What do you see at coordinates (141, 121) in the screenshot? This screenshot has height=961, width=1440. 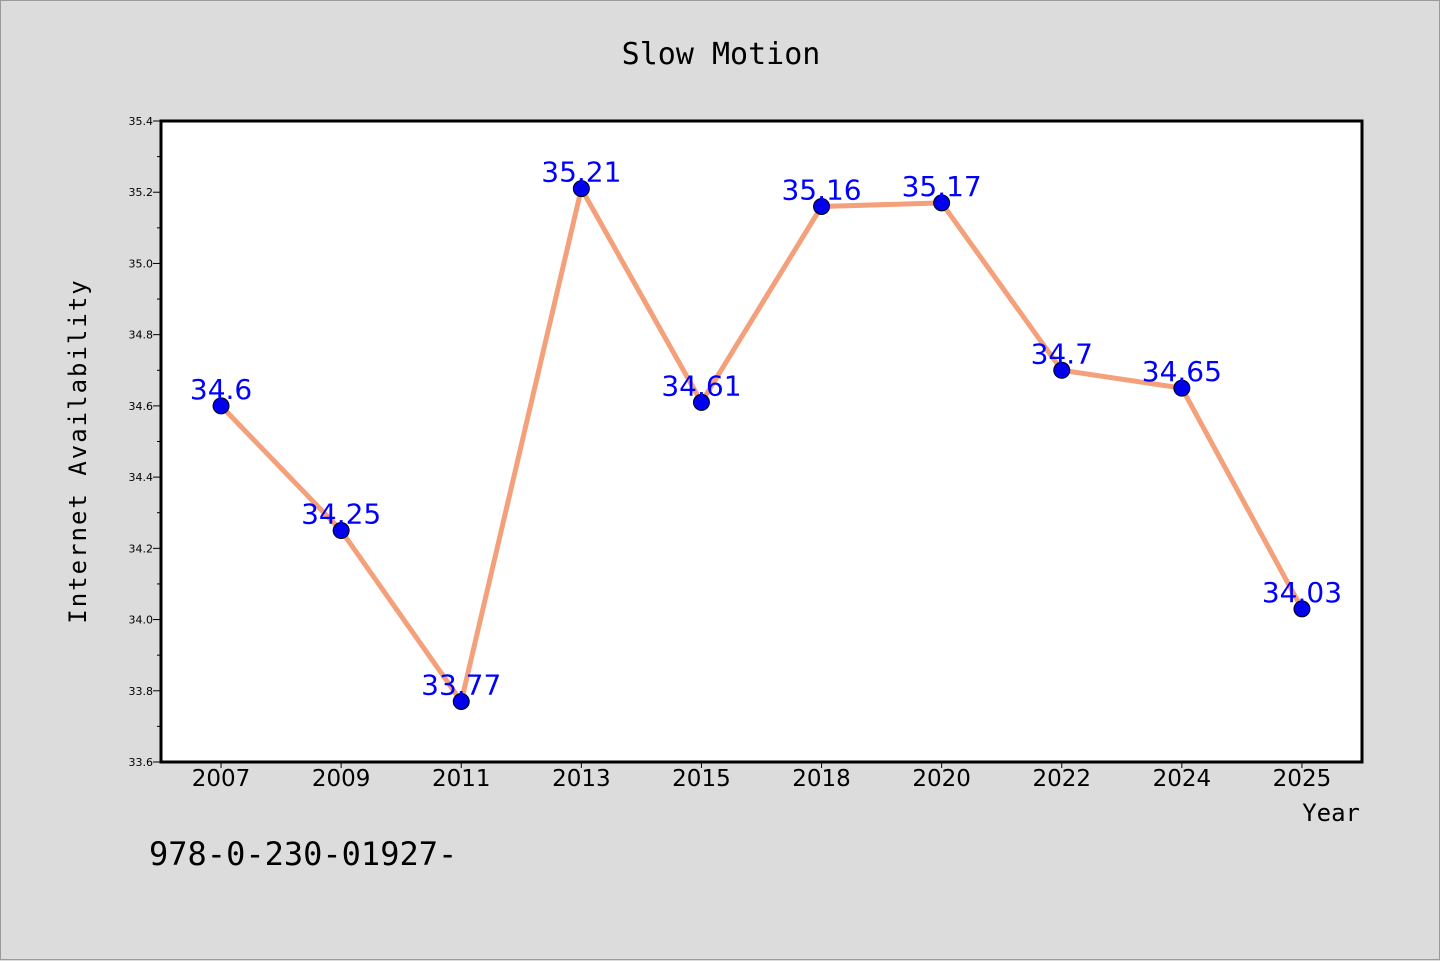 I see `y-tick-label: 35.4` at bounding box center [141, 121].